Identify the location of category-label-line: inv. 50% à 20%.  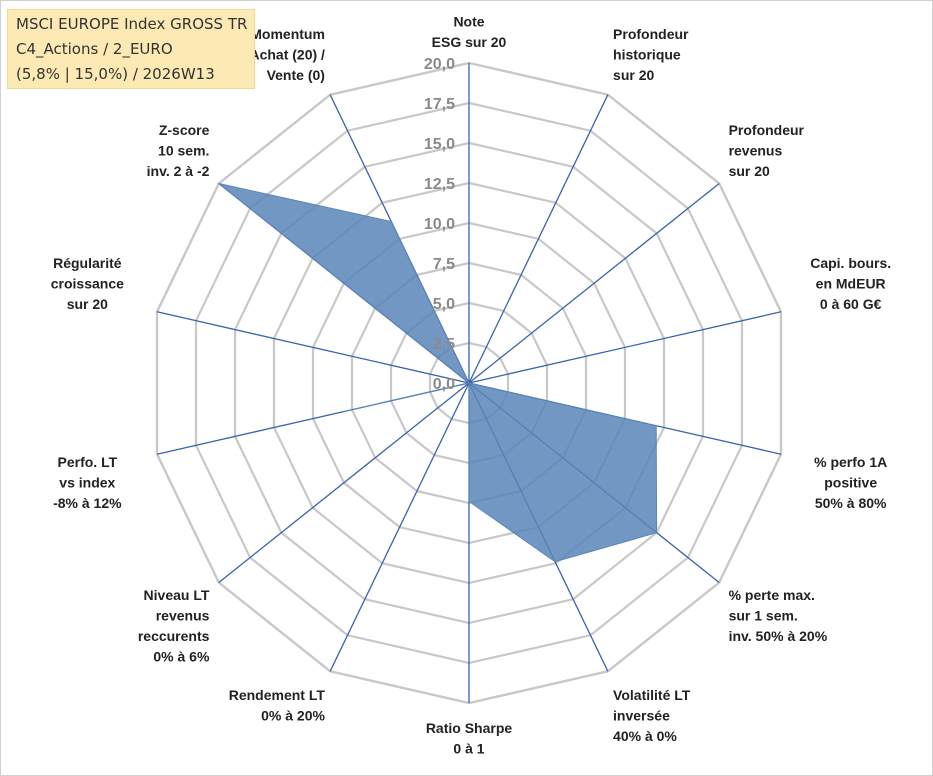
(778, 636).